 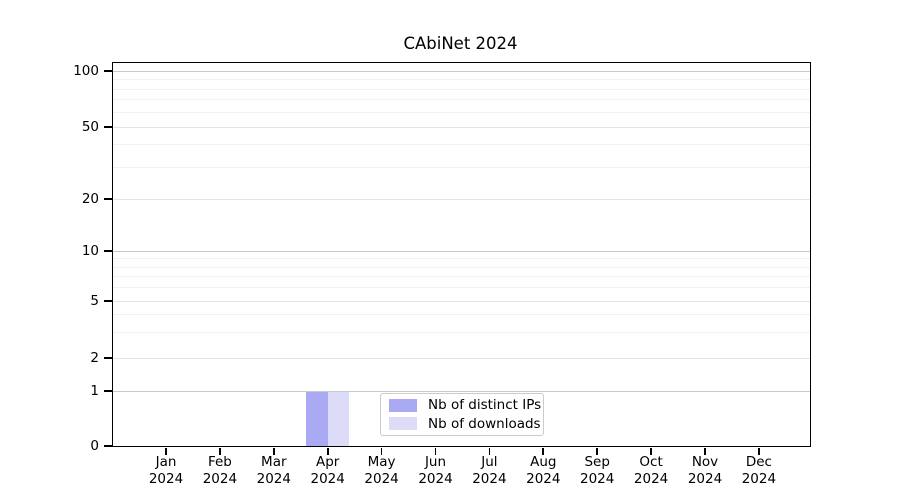 I want to click on legend-distinct-ips-swatch, so click(x=403, y=405).